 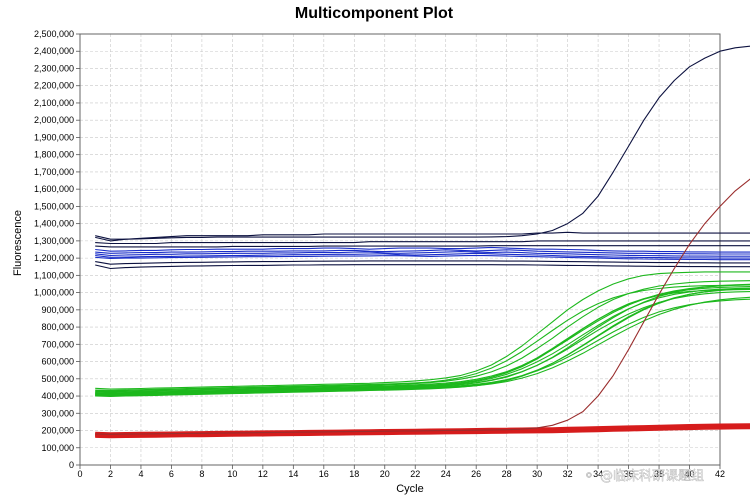 I want to click on x-tick-label: 20, so click(x=385, y=474).